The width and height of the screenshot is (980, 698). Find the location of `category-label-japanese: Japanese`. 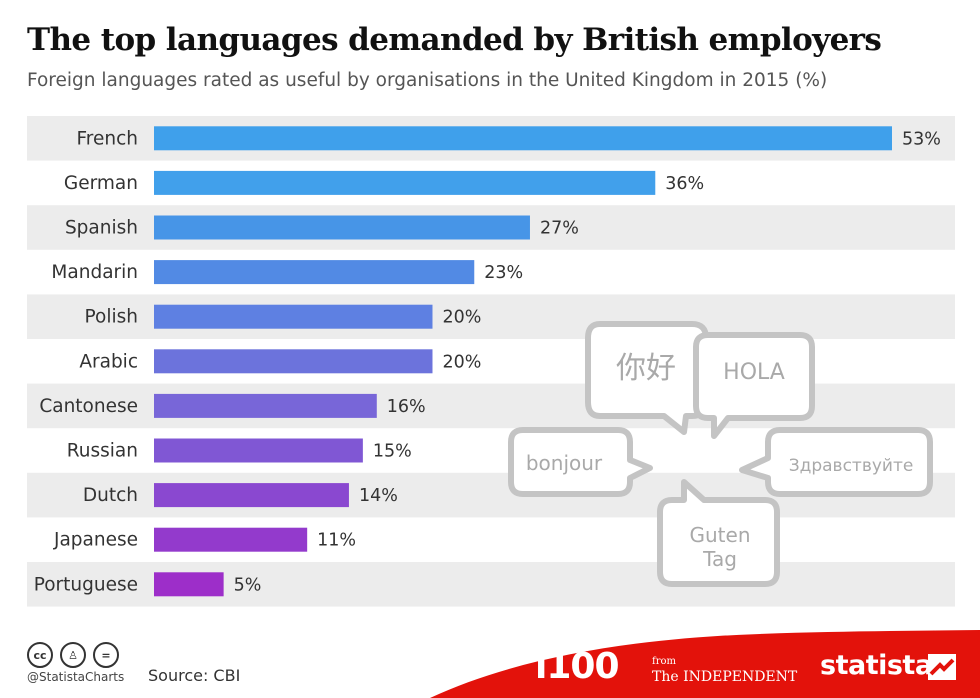

category-label-japanese: Japanese is located at coordinates (95, 540).